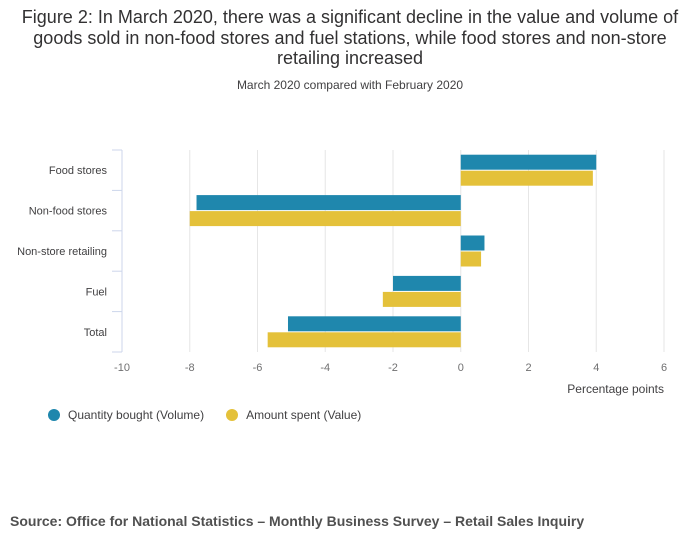 This screenshot has height=549, width=700. I want to click on category-label: Non-store retailing, so click(62, 252).